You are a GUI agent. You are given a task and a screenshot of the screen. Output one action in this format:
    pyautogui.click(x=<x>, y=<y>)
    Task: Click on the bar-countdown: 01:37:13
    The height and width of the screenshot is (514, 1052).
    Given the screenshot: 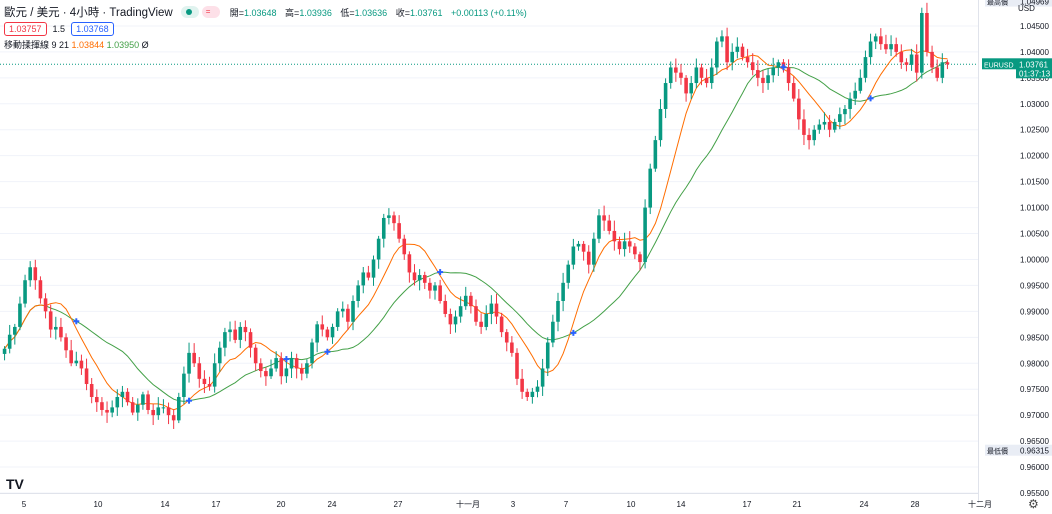 What is the action you would take?
    pyautogui.click(x=1035, y=73)
    